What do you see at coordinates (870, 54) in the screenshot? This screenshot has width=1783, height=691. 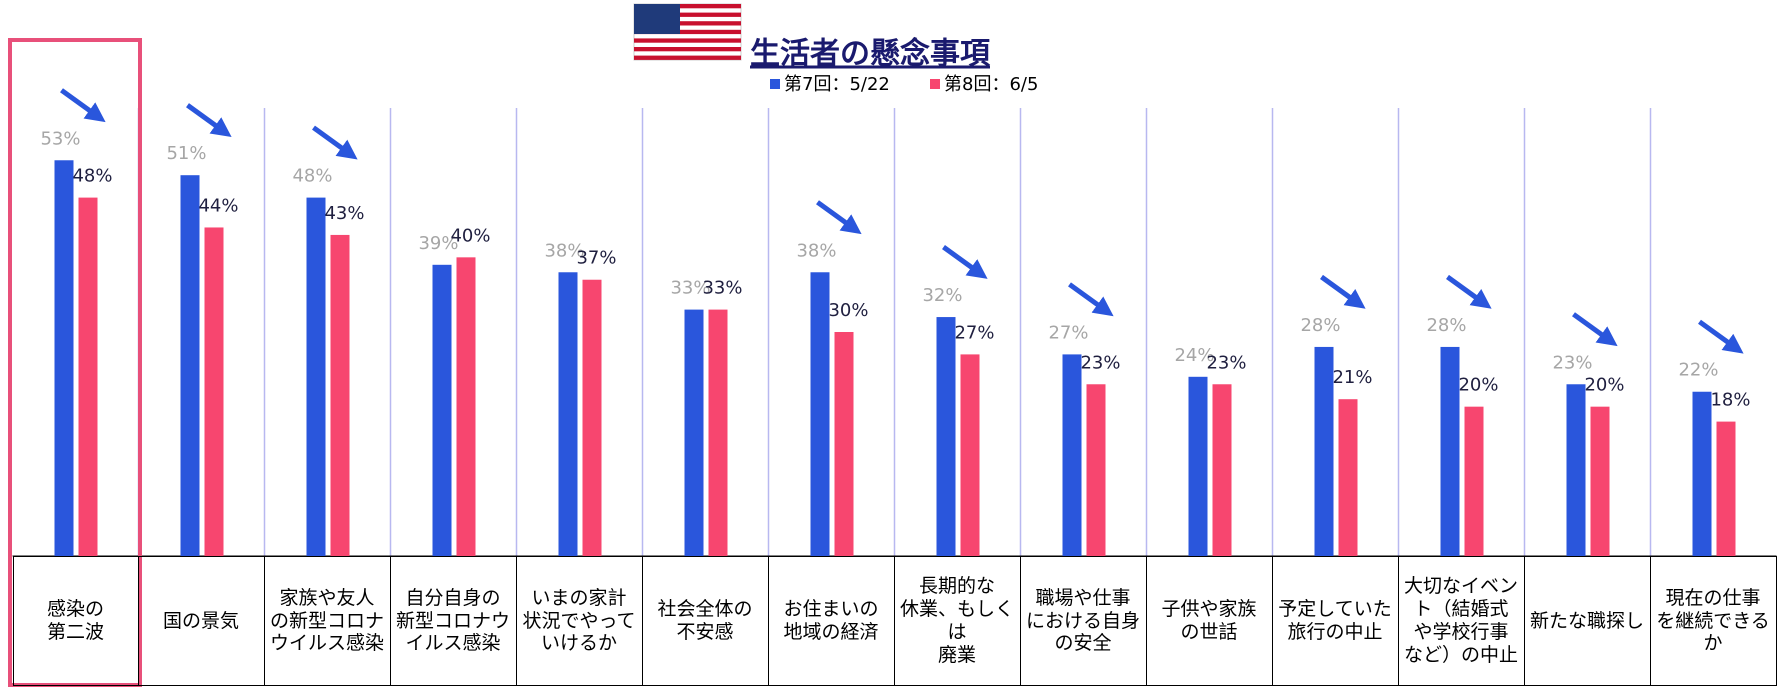 I see `chart-title: 生活者の懸念事項` at bounding box center [870, 54].